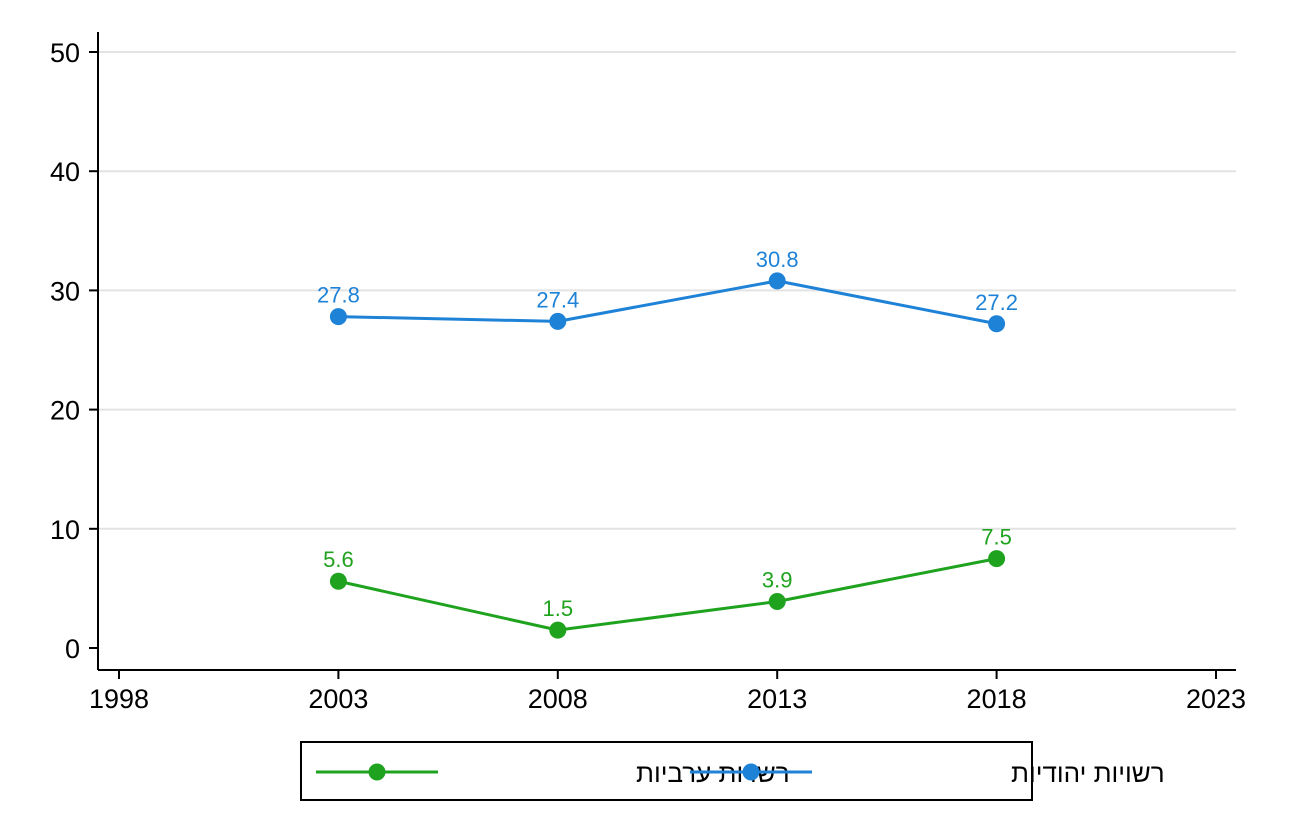 The width and height of the screenshot is (1290, 827). What do you see at coordinates (65, 172) in the screenshot?
I see `y-tick-label: 40` at bounding box center [65, 172].